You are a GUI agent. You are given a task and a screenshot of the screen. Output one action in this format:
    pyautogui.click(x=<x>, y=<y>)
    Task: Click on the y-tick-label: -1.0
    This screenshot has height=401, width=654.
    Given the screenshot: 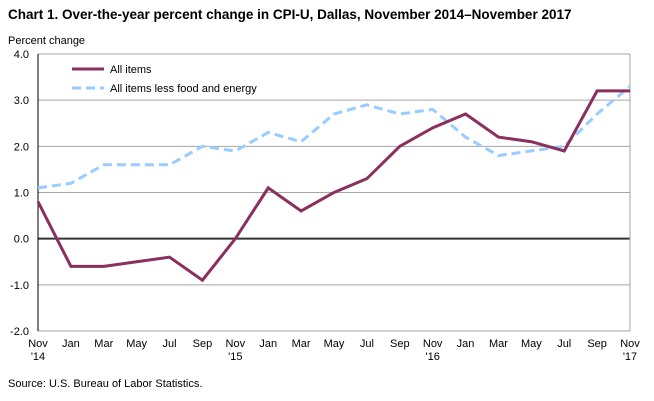 What is the action you would take?
    pyautogui.click(x=19, y=286)
    